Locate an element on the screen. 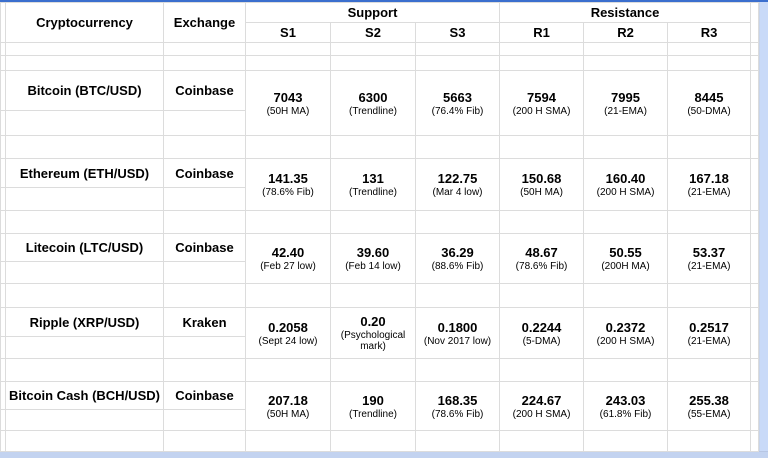 This screenshot has width=768, height=458. header-cryptocurrency: Cryptocurrency is located at coordinates (84, 22).